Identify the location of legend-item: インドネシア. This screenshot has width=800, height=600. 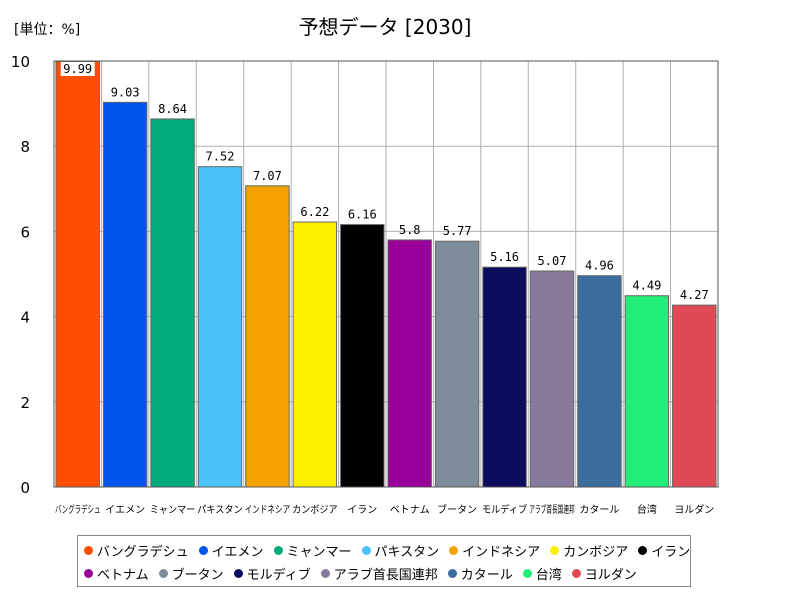
(494, 550).